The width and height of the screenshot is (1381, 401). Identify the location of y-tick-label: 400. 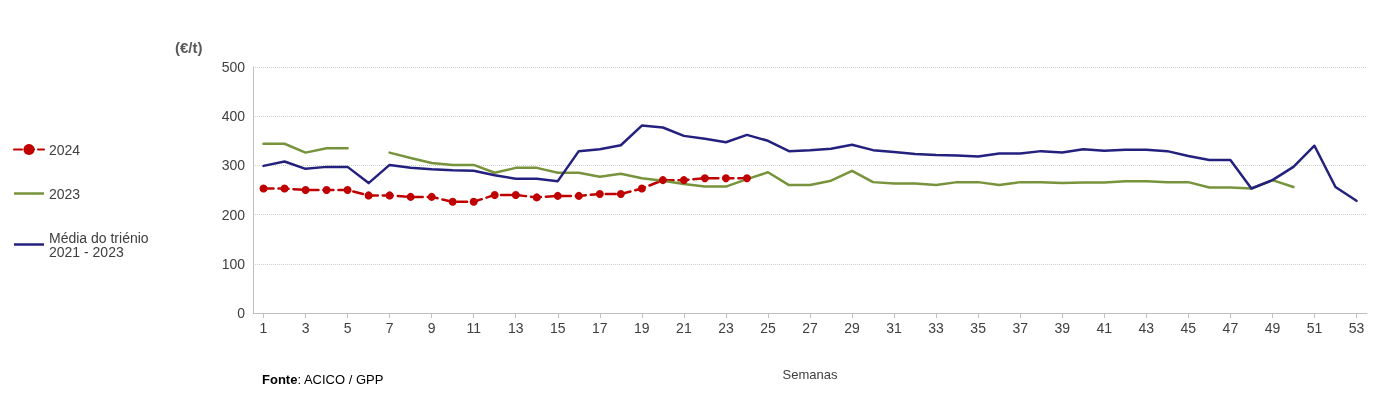
(233, 116).